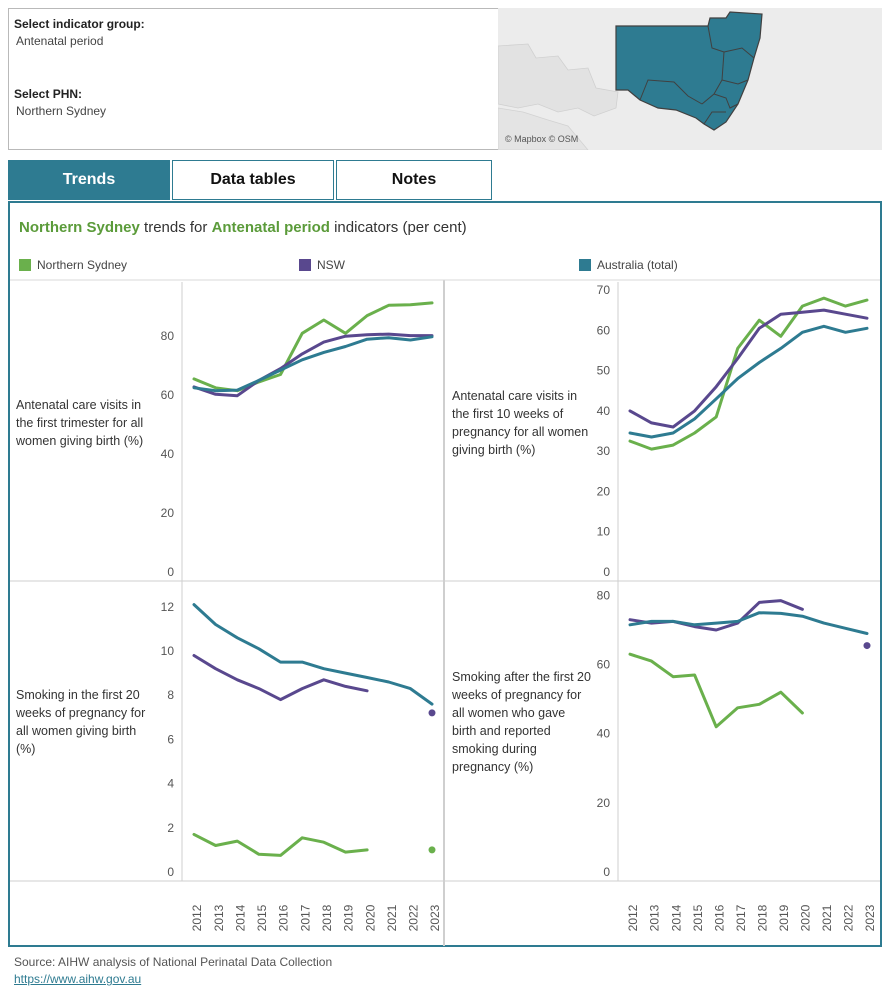  Describe the element at coordinates (78, 979) in the screenshot. I see `source-link: https://www.aihw.gov.au` at that location.